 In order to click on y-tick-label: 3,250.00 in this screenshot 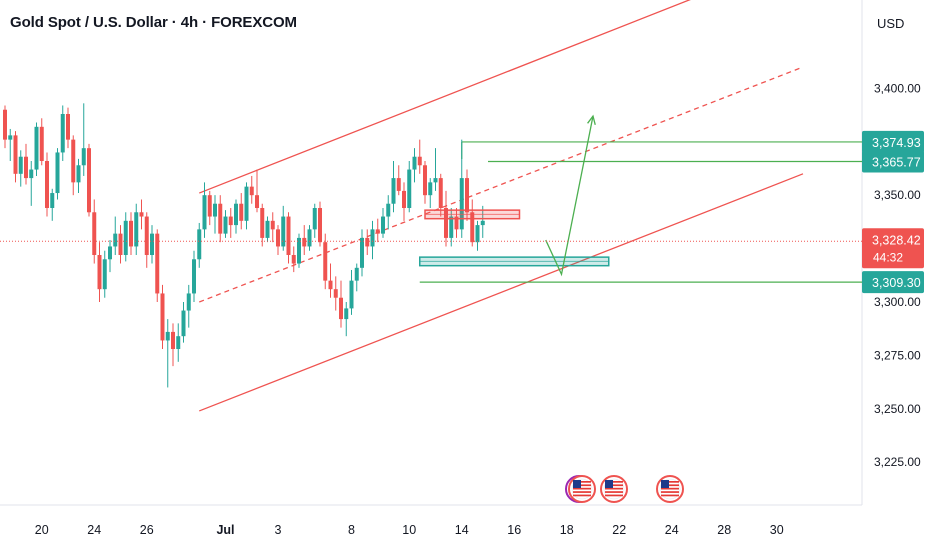, I will do `click(897, 409)`.